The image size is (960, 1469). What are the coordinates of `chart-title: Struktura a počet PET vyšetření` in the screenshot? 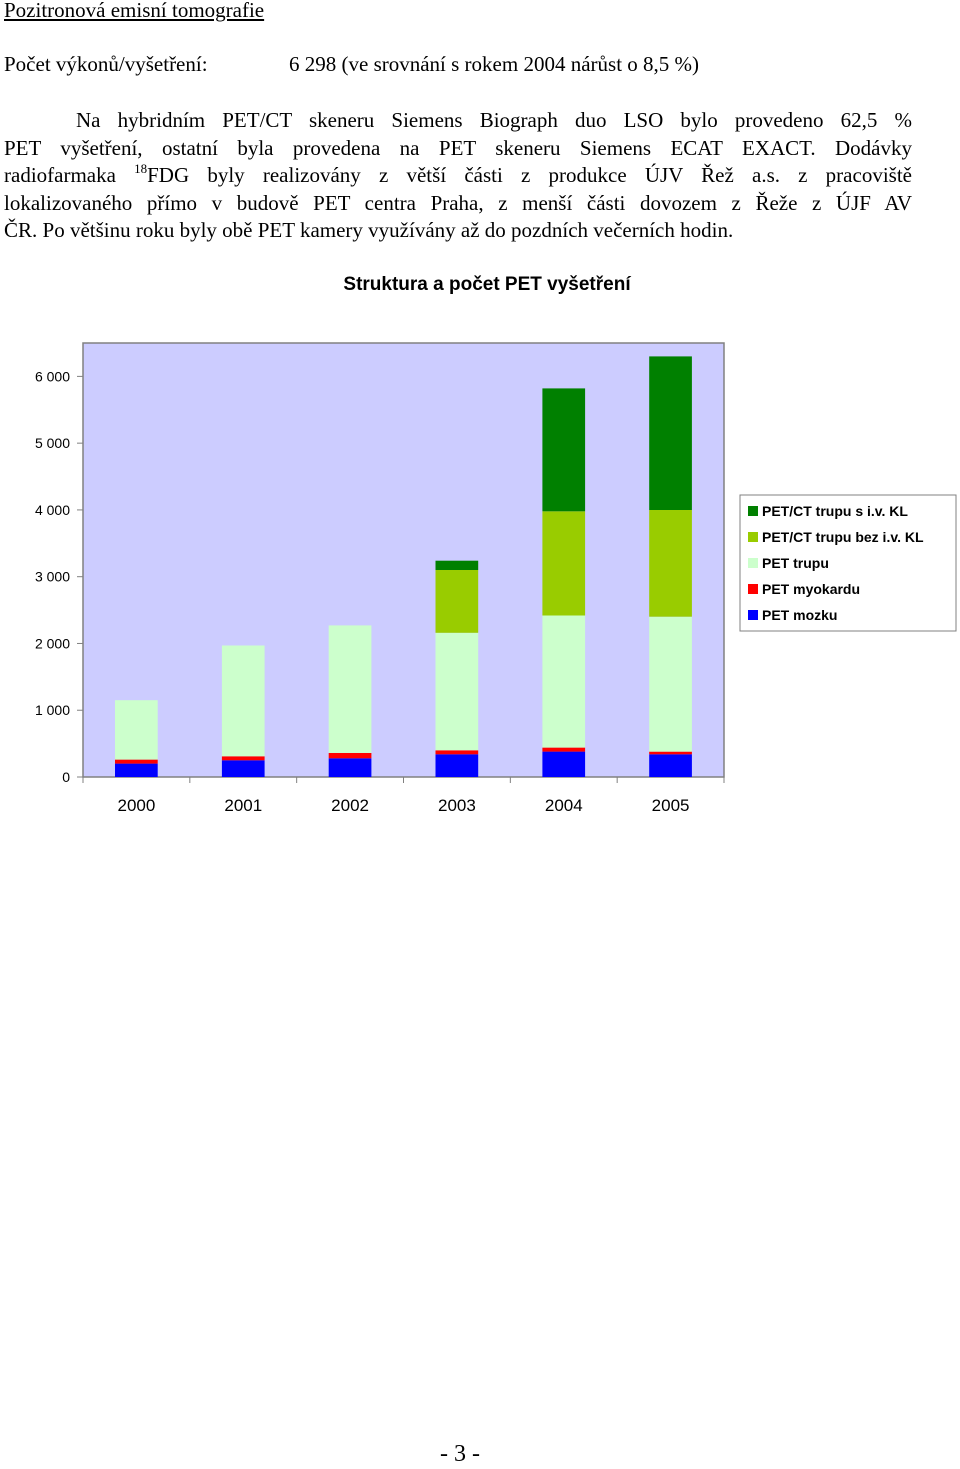 It's located at (487, 284).